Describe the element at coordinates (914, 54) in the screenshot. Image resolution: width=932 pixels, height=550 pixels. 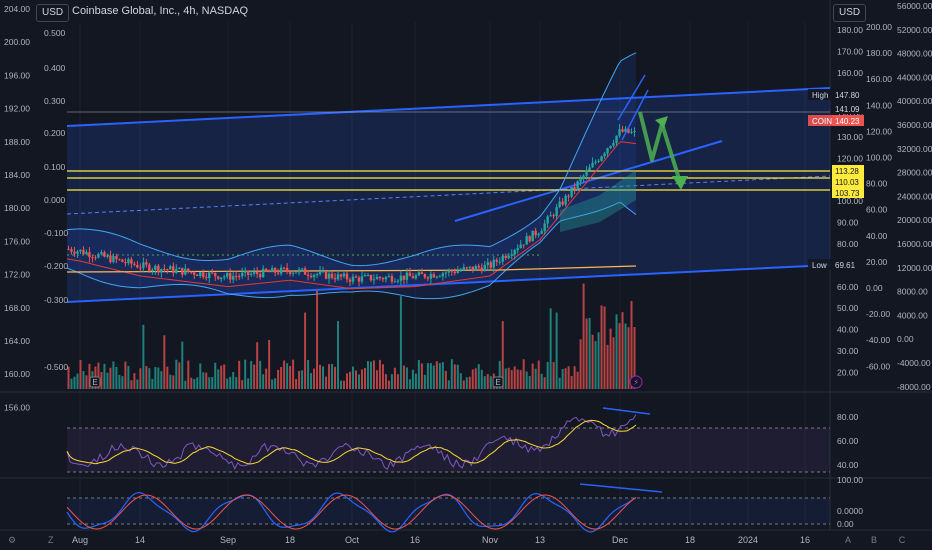
I see `axis-label-right-3: 48000.00` at that location.